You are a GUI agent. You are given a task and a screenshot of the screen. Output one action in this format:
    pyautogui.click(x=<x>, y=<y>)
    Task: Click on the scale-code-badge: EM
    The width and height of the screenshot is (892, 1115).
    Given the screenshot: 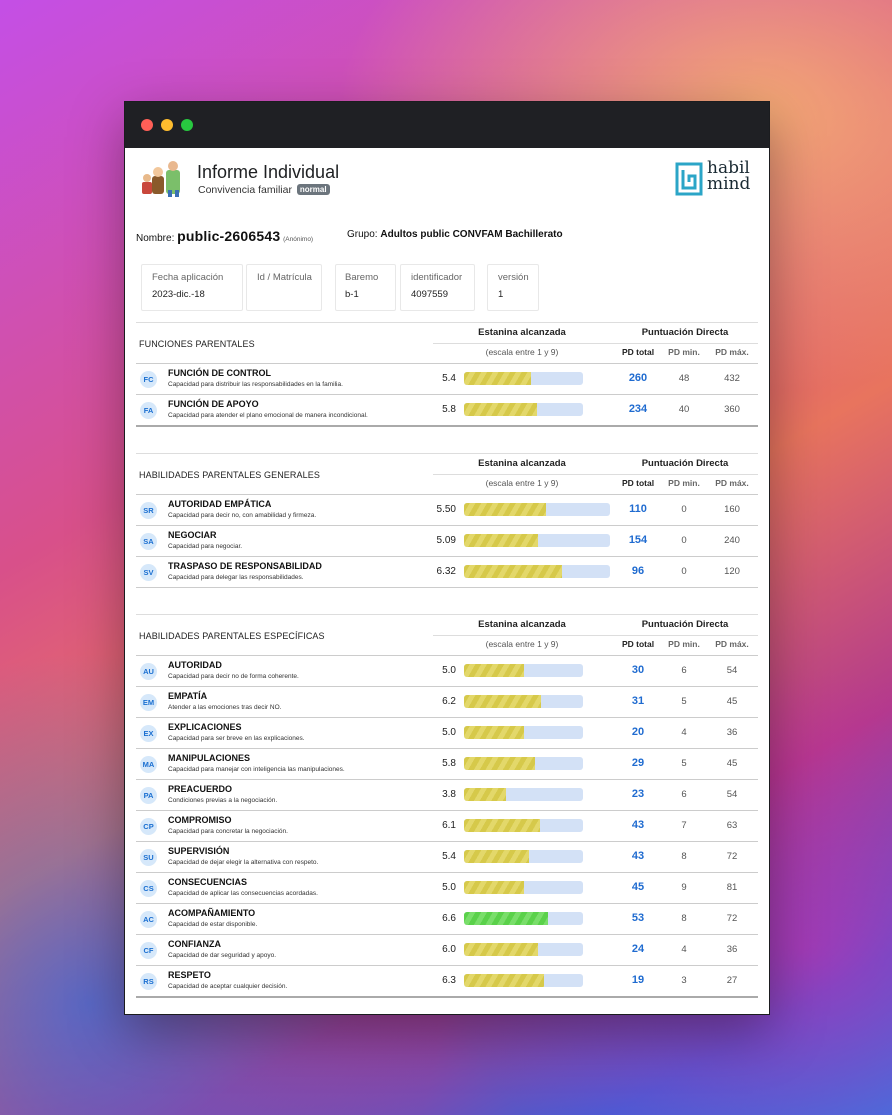 What is the action you would take?
    pyautogui.click(x=148, y=702)
    